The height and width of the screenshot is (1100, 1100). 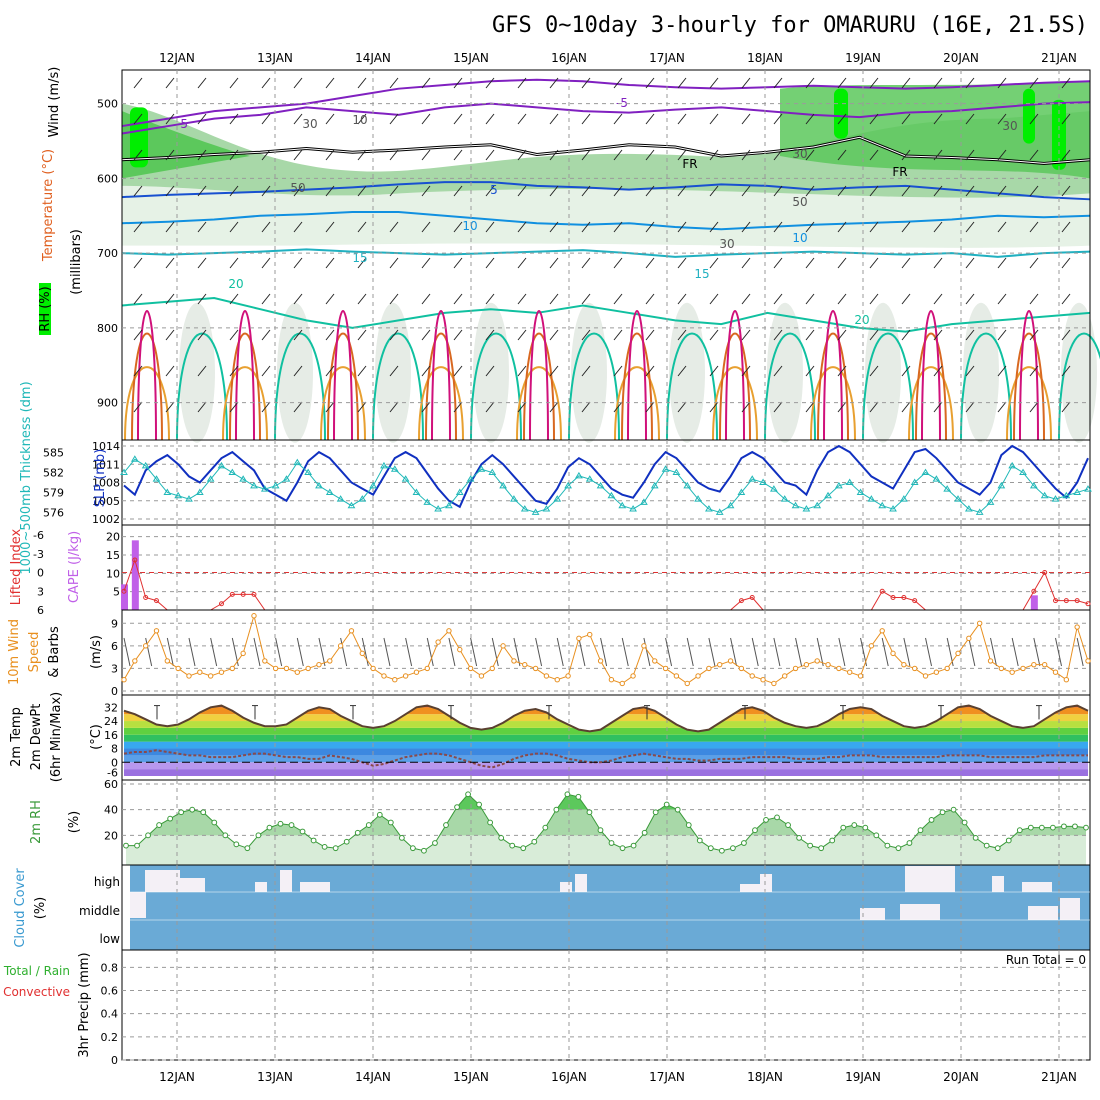 What do you see at coordinates (110, 1037) in the screenshot?
I see `precip-tick: 0.2` at bounding box center [110, 1037].